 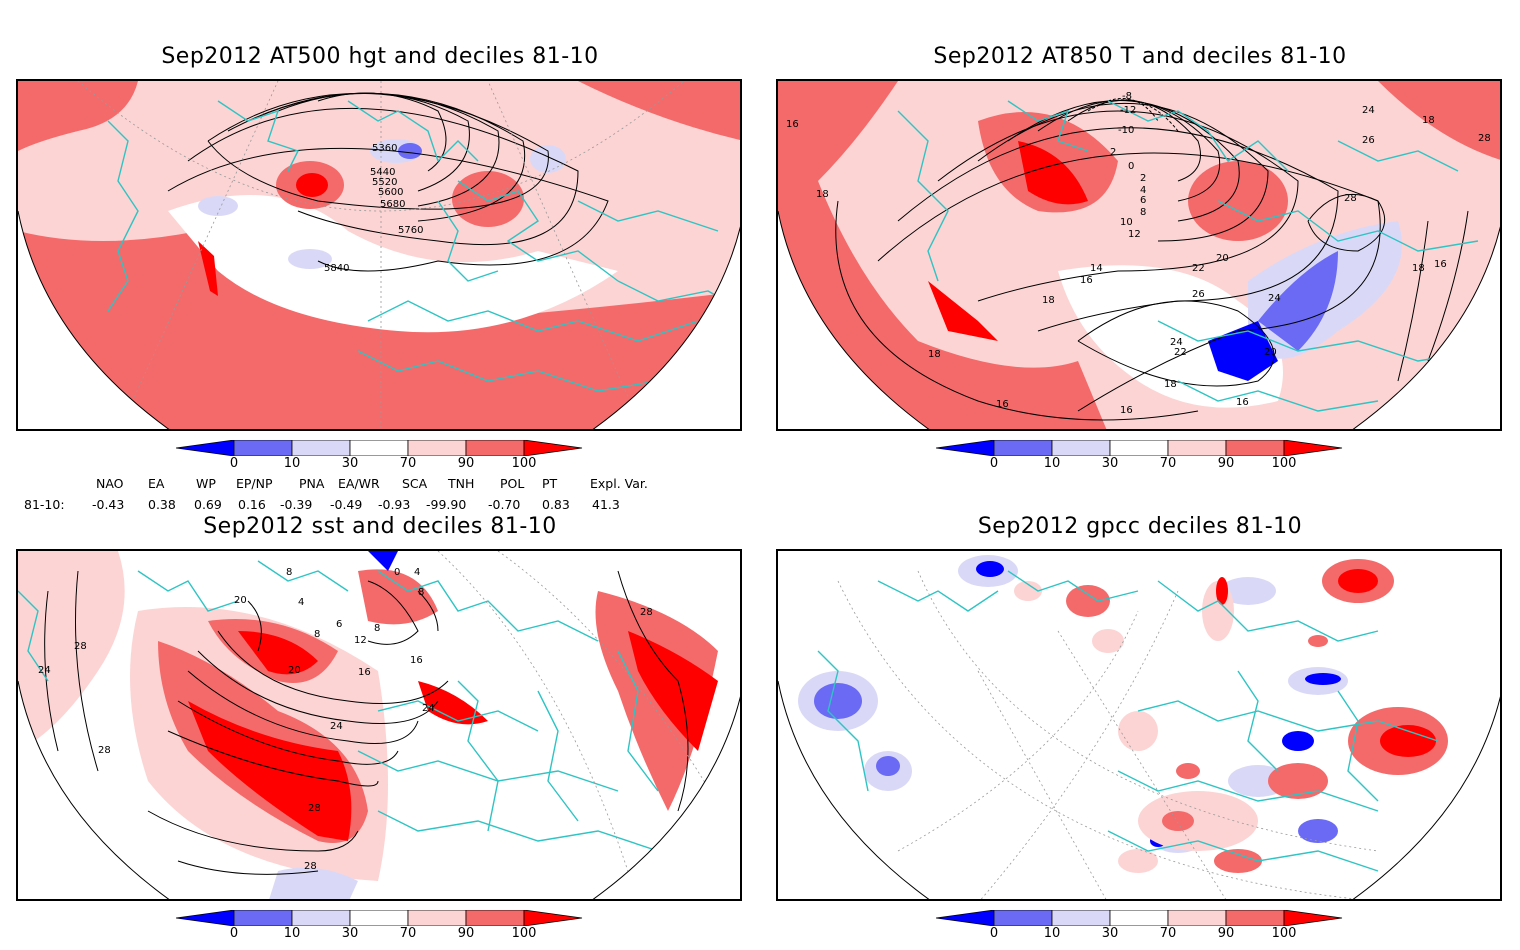 What do you see at coordinates (1127, 96) in the screenshot?
I see `contour-label: -8` at bounding box center [1127, 96].